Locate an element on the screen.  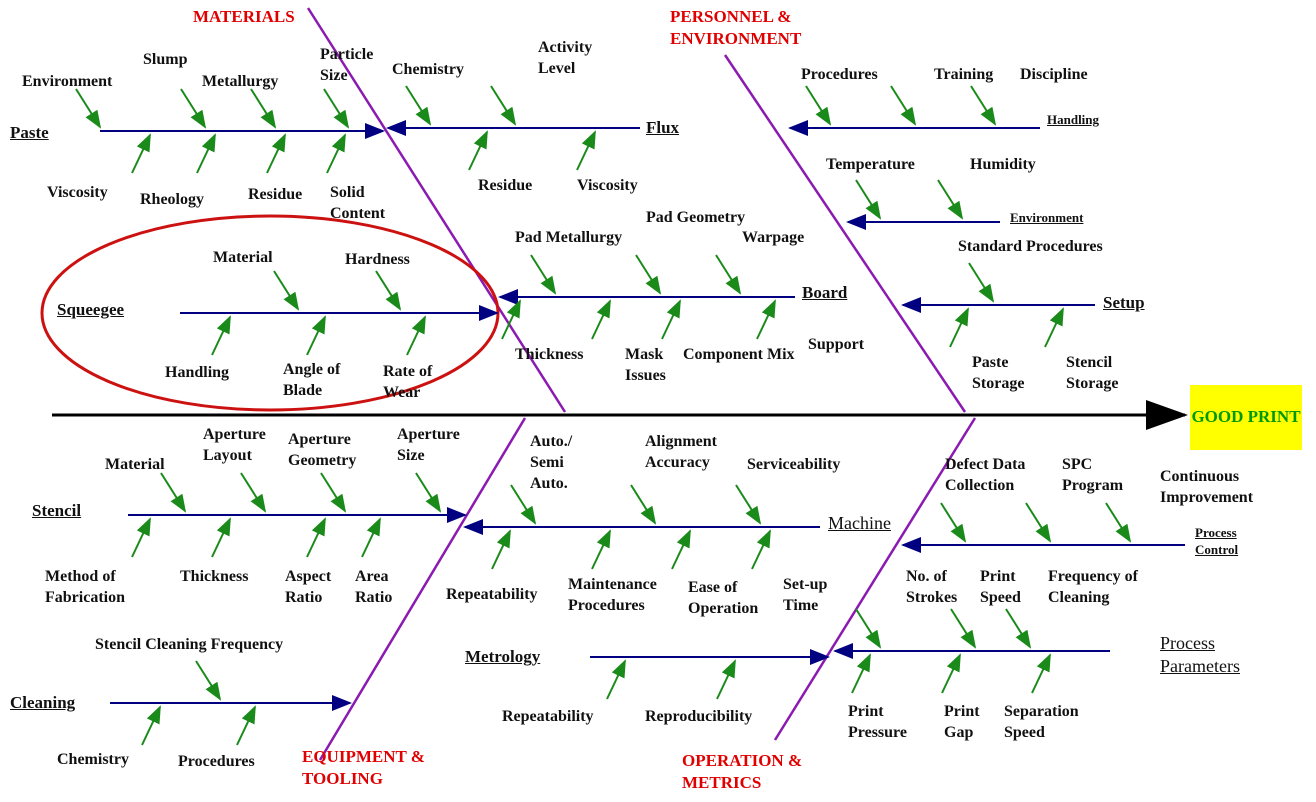
branch-label: Machine is located at coordinates (859, 523).